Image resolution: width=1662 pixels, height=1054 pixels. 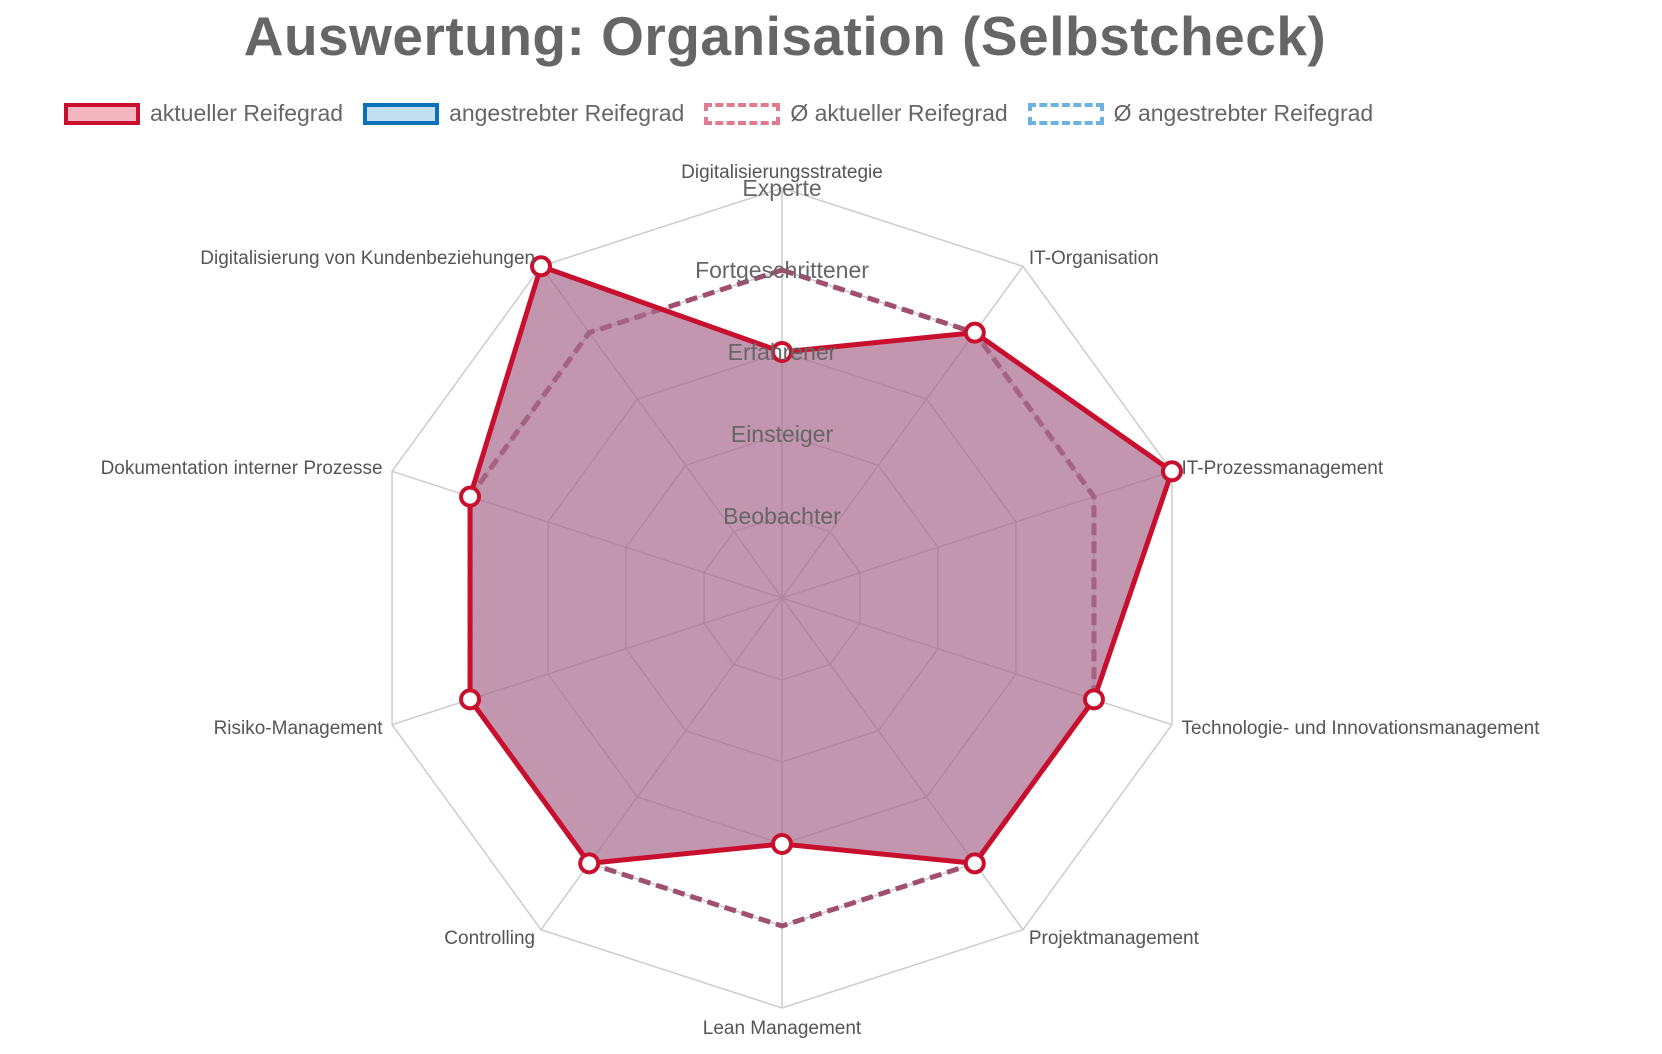 What do you see at coordinates (299, 728) in the screenshot?
I see `axis-label-risiko-management: Risiko-Management` at bounding box center [299, 728].